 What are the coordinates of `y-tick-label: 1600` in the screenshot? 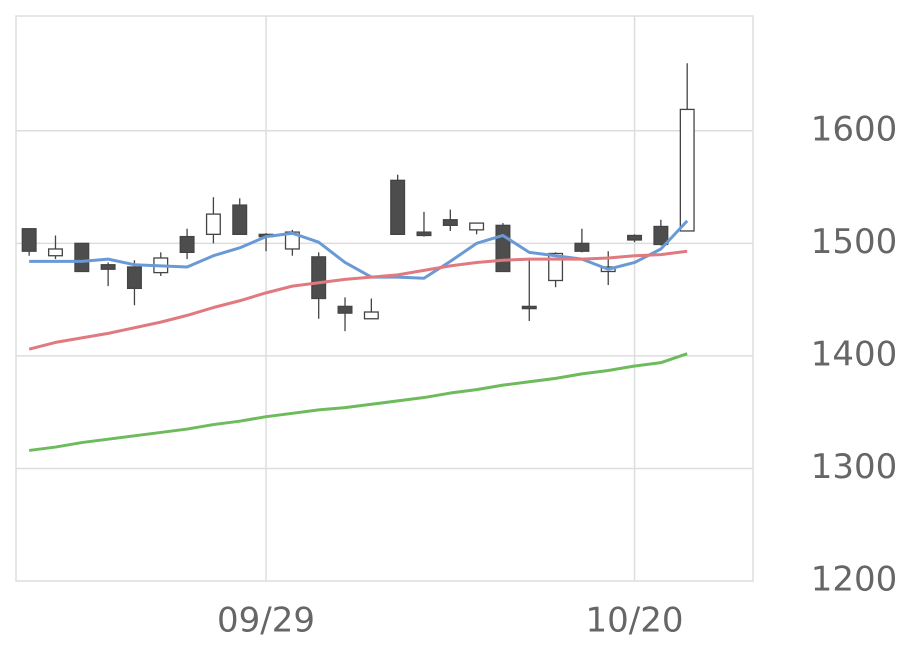 It's located at (854, 129).